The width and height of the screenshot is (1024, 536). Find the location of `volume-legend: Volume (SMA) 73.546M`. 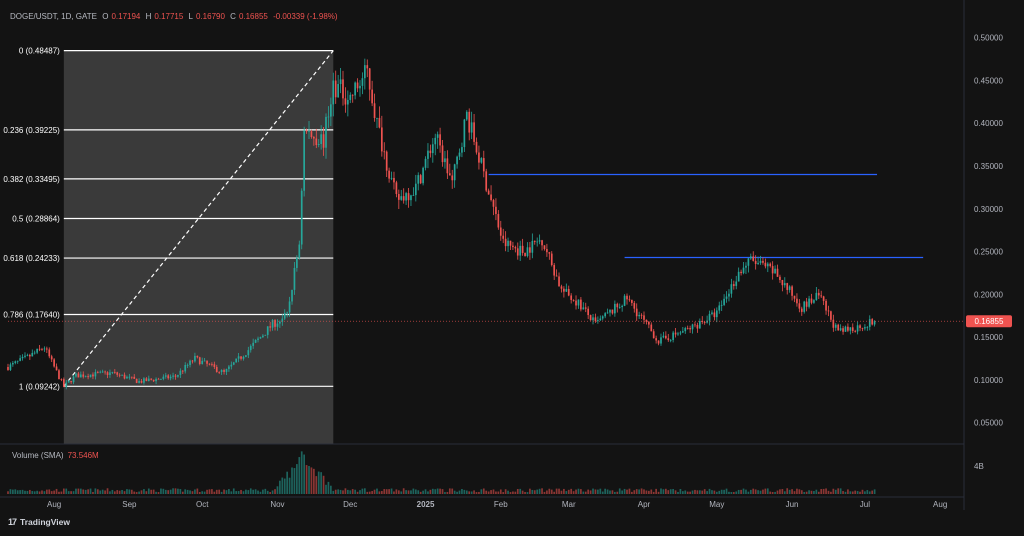

volume-legend: Volume (SMA) 73.546M is located at coordinates (55, 455).